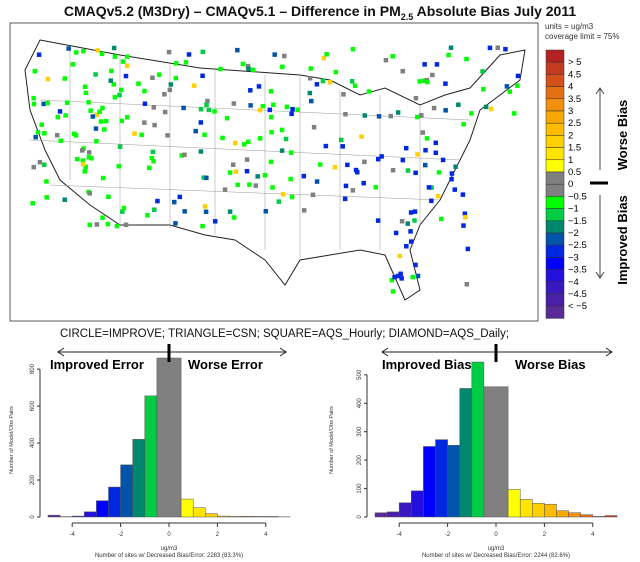  Describe the element at coordinates (266, 535) in the screenshot. I see `x-tick-label: 4` at that location.